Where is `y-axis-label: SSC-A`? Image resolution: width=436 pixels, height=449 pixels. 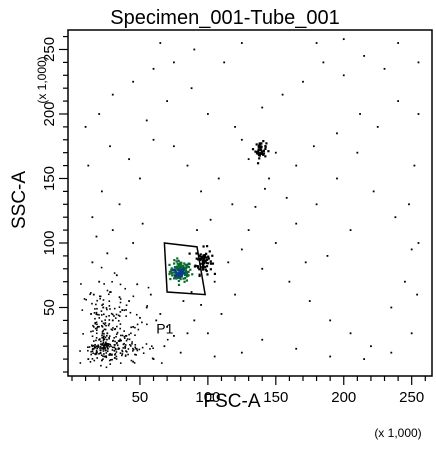
y-axis-label: SSC-A is located at coordinates (19, 200).